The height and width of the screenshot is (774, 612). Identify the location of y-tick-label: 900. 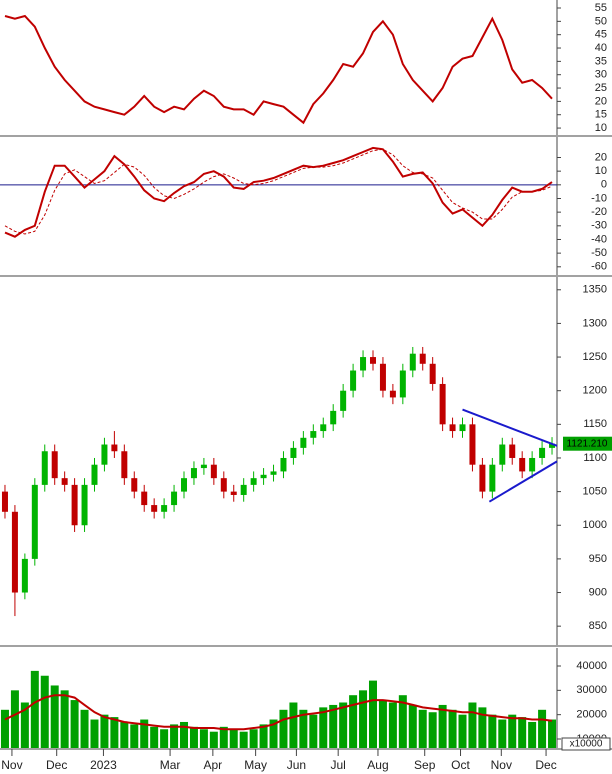
(598, 592).